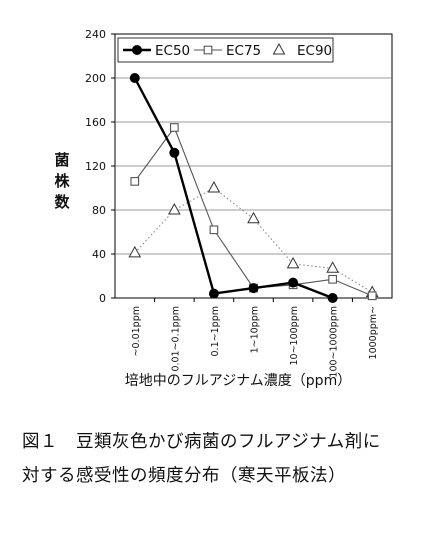  I want to click on y-axis-ticks: 0 40 80 120 160 200 240, so click(100, 166).